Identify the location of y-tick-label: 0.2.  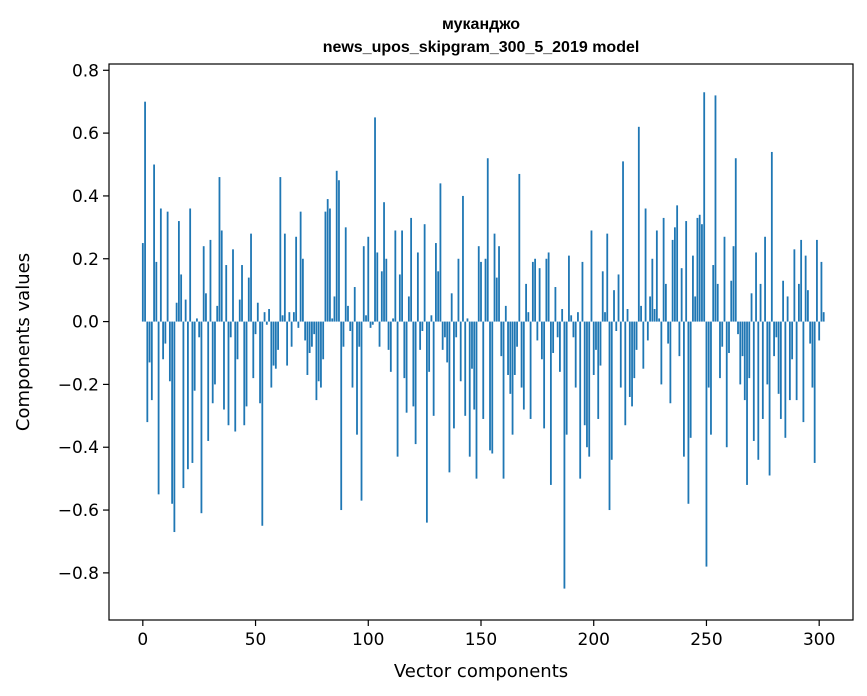
(85, 260).